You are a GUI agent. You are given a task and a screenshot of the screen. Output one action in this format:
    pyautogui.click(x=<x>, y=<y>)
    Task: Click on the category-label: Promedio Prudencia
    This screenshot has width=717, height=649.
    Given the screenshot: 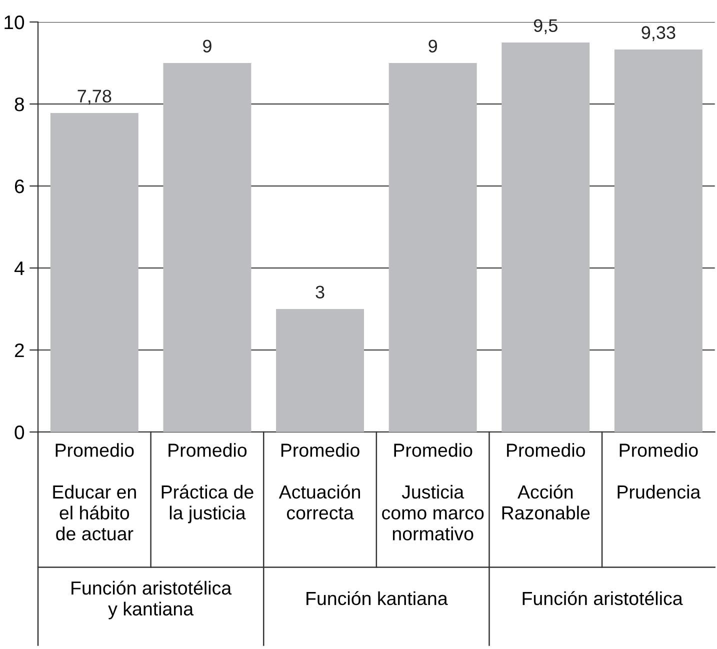 What is the action you would take?
    pyautogui.click(x=659, y=471)
    